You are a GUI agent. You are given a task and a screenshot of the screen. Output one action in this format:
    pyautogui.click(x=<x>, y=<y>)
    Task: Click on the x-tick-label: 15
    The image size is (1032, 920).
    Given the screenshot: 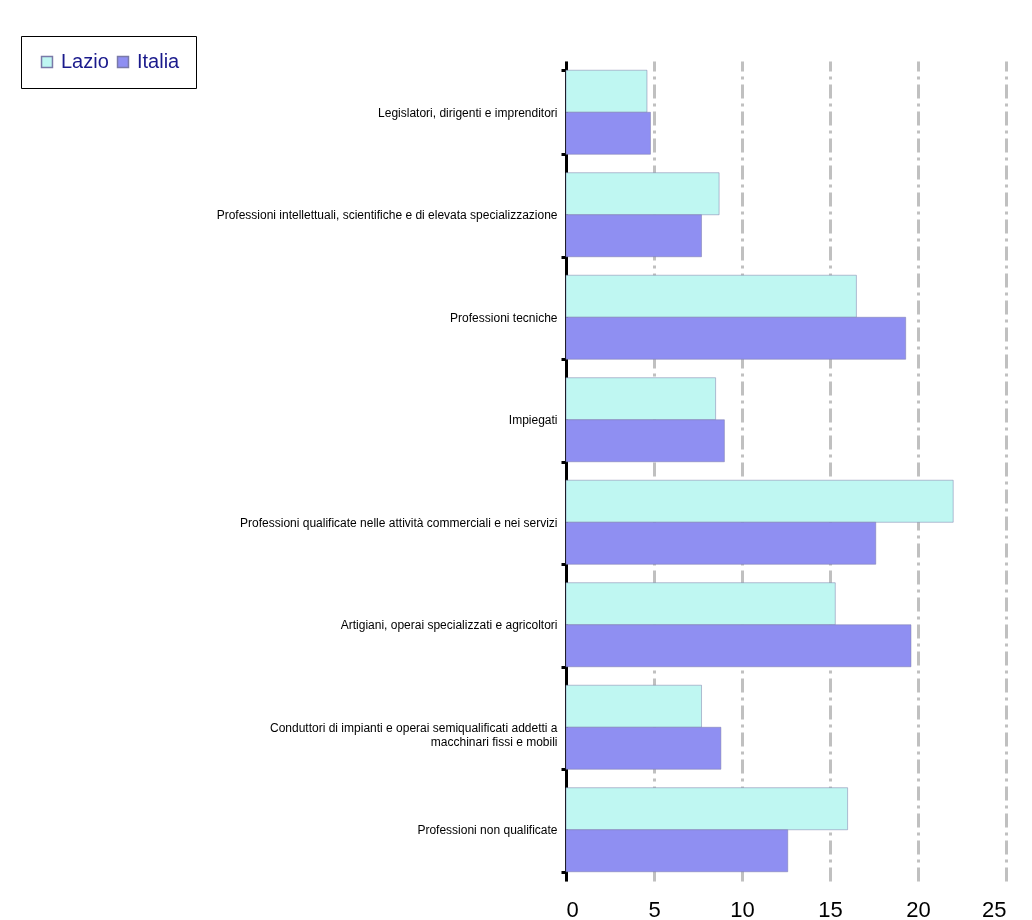 What is the action you would take?
    pyautogui.click(x=830, y=908)
    